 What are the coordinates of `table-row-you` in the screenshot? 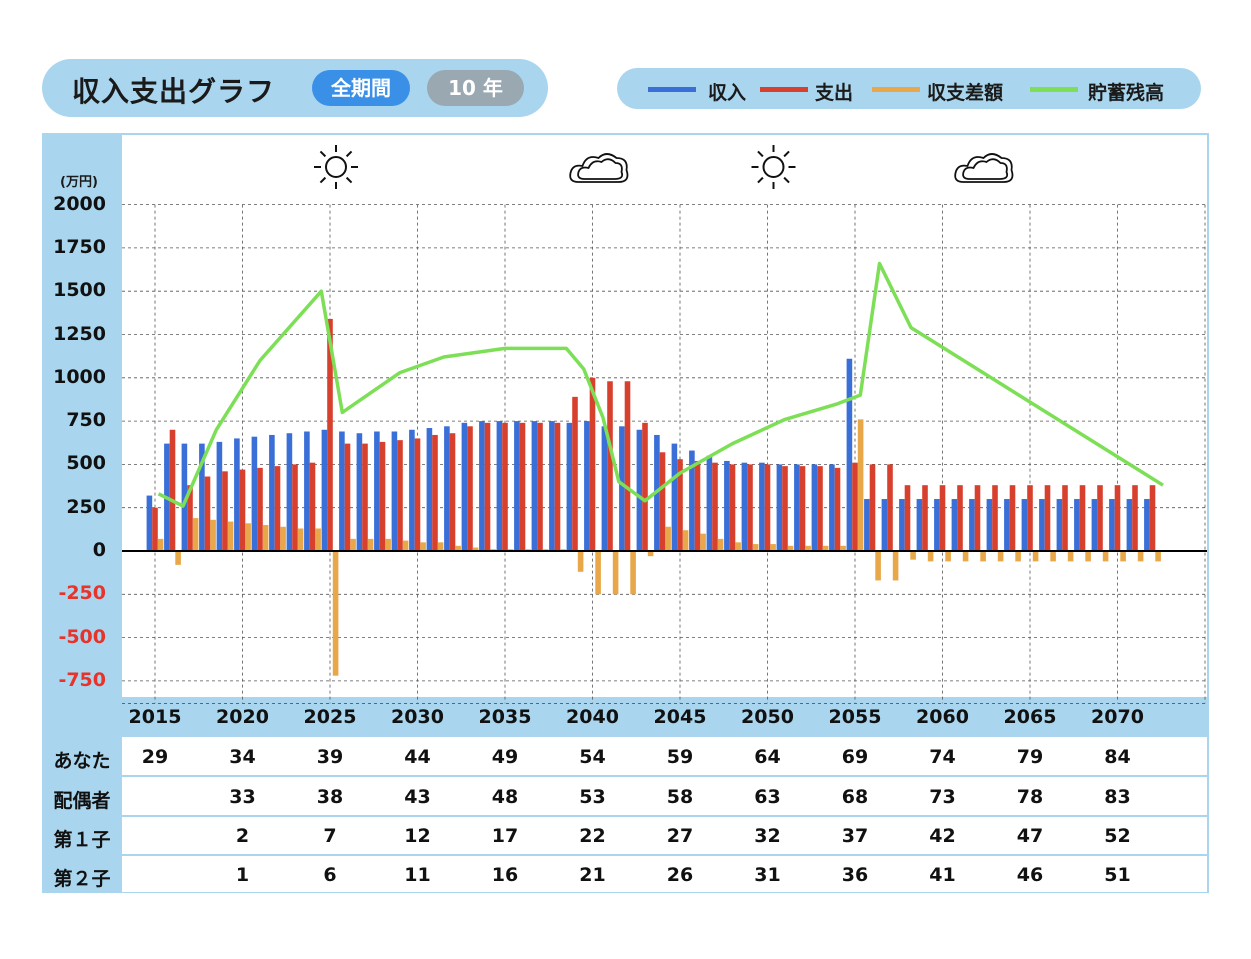 It's located at (664, 756).